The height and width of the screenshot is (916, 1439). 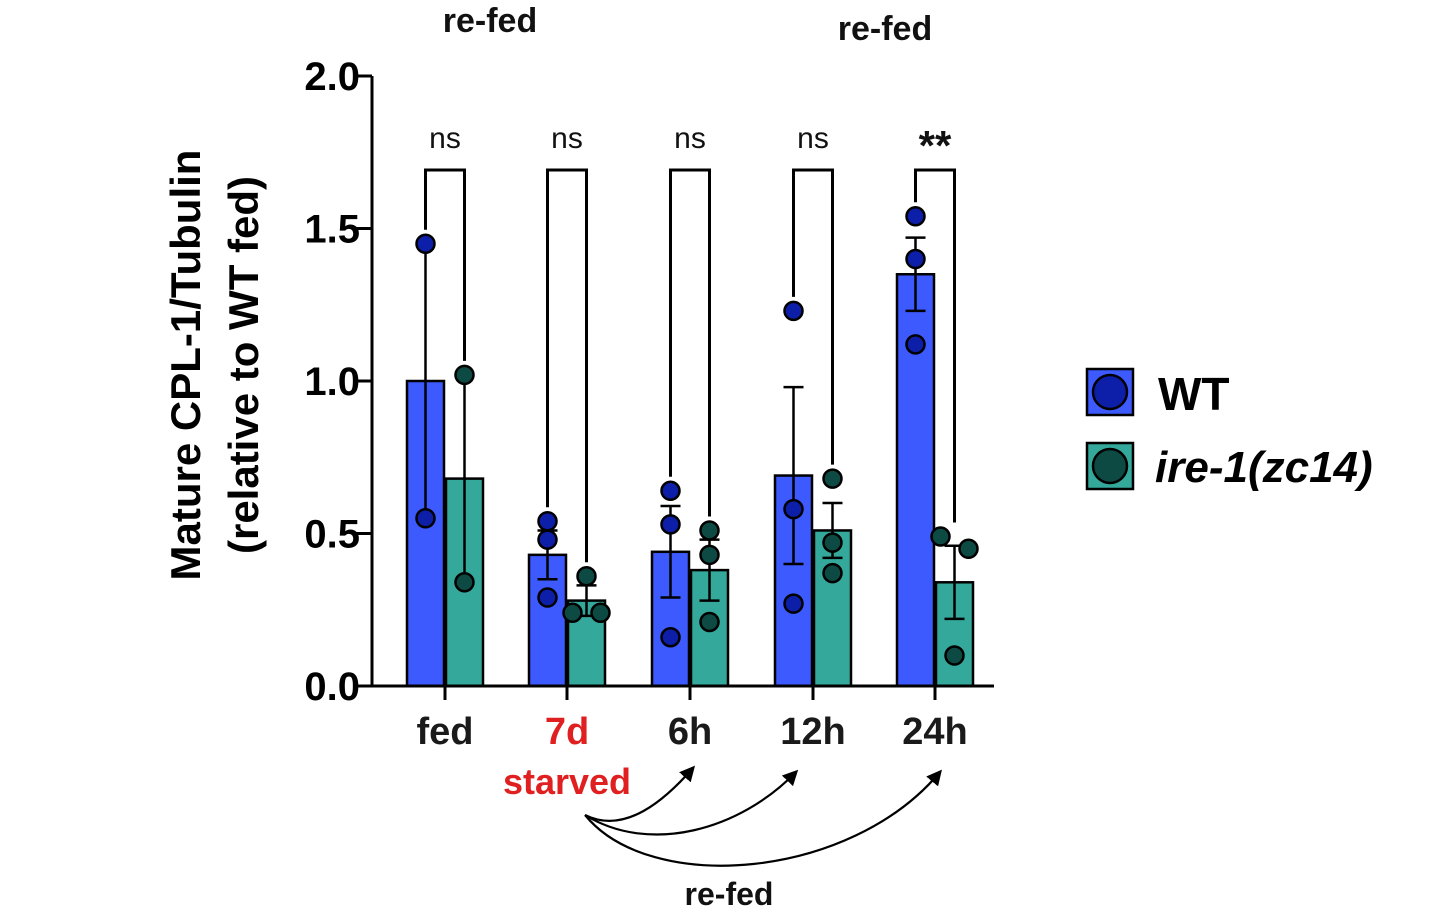 What do you see at coordinates (729, 894) in the screenshot?
I see `refed-bottom-label: re-fed` at bounding box center [729, 894].